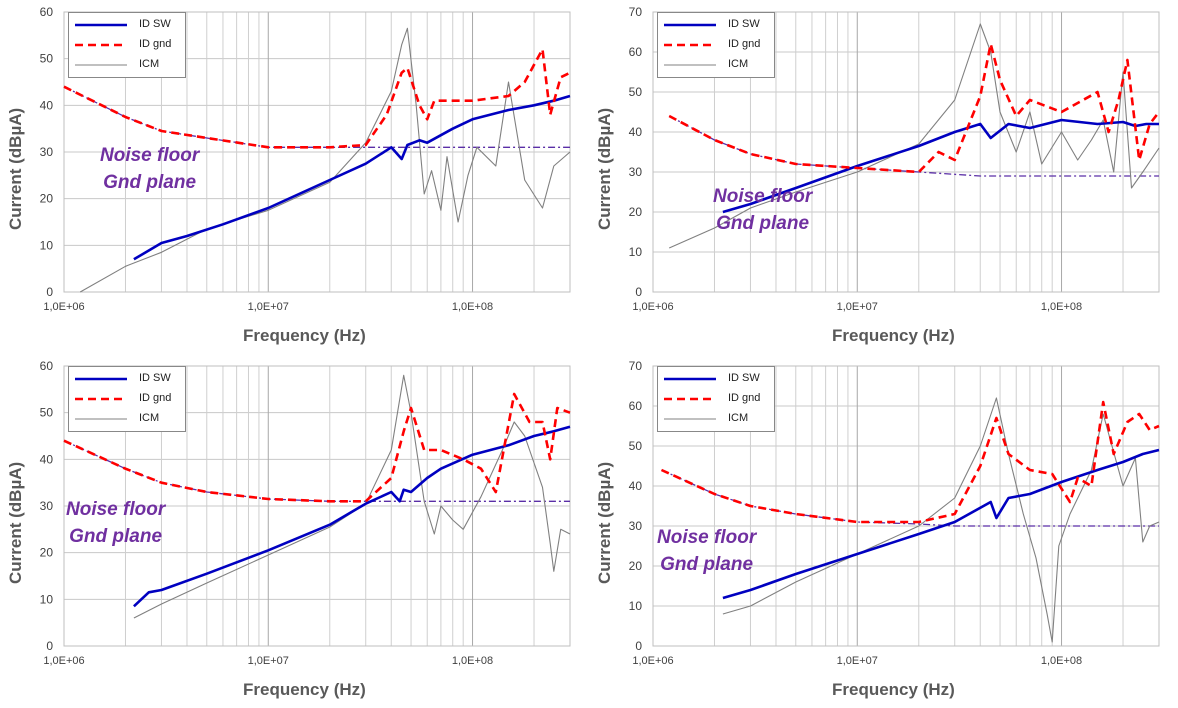 This screenshot has width=1178, height=708. Describe the element at coordinates (47, 59) in the screenshot. I see `y-tick-label: 50` at that location.